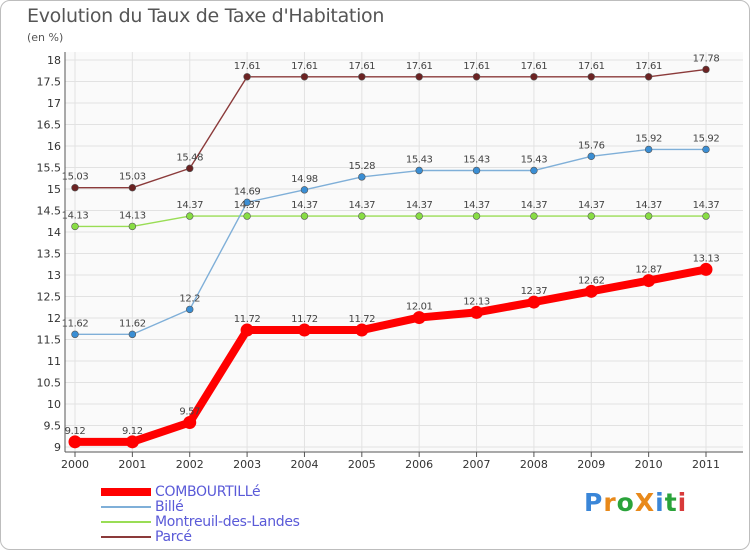 This screenshot has width=750, height=550. What do you see at coordinates (54, 189) in the screenshot?
I see `y-tick-label: 15` at bounding box center [54, 189].